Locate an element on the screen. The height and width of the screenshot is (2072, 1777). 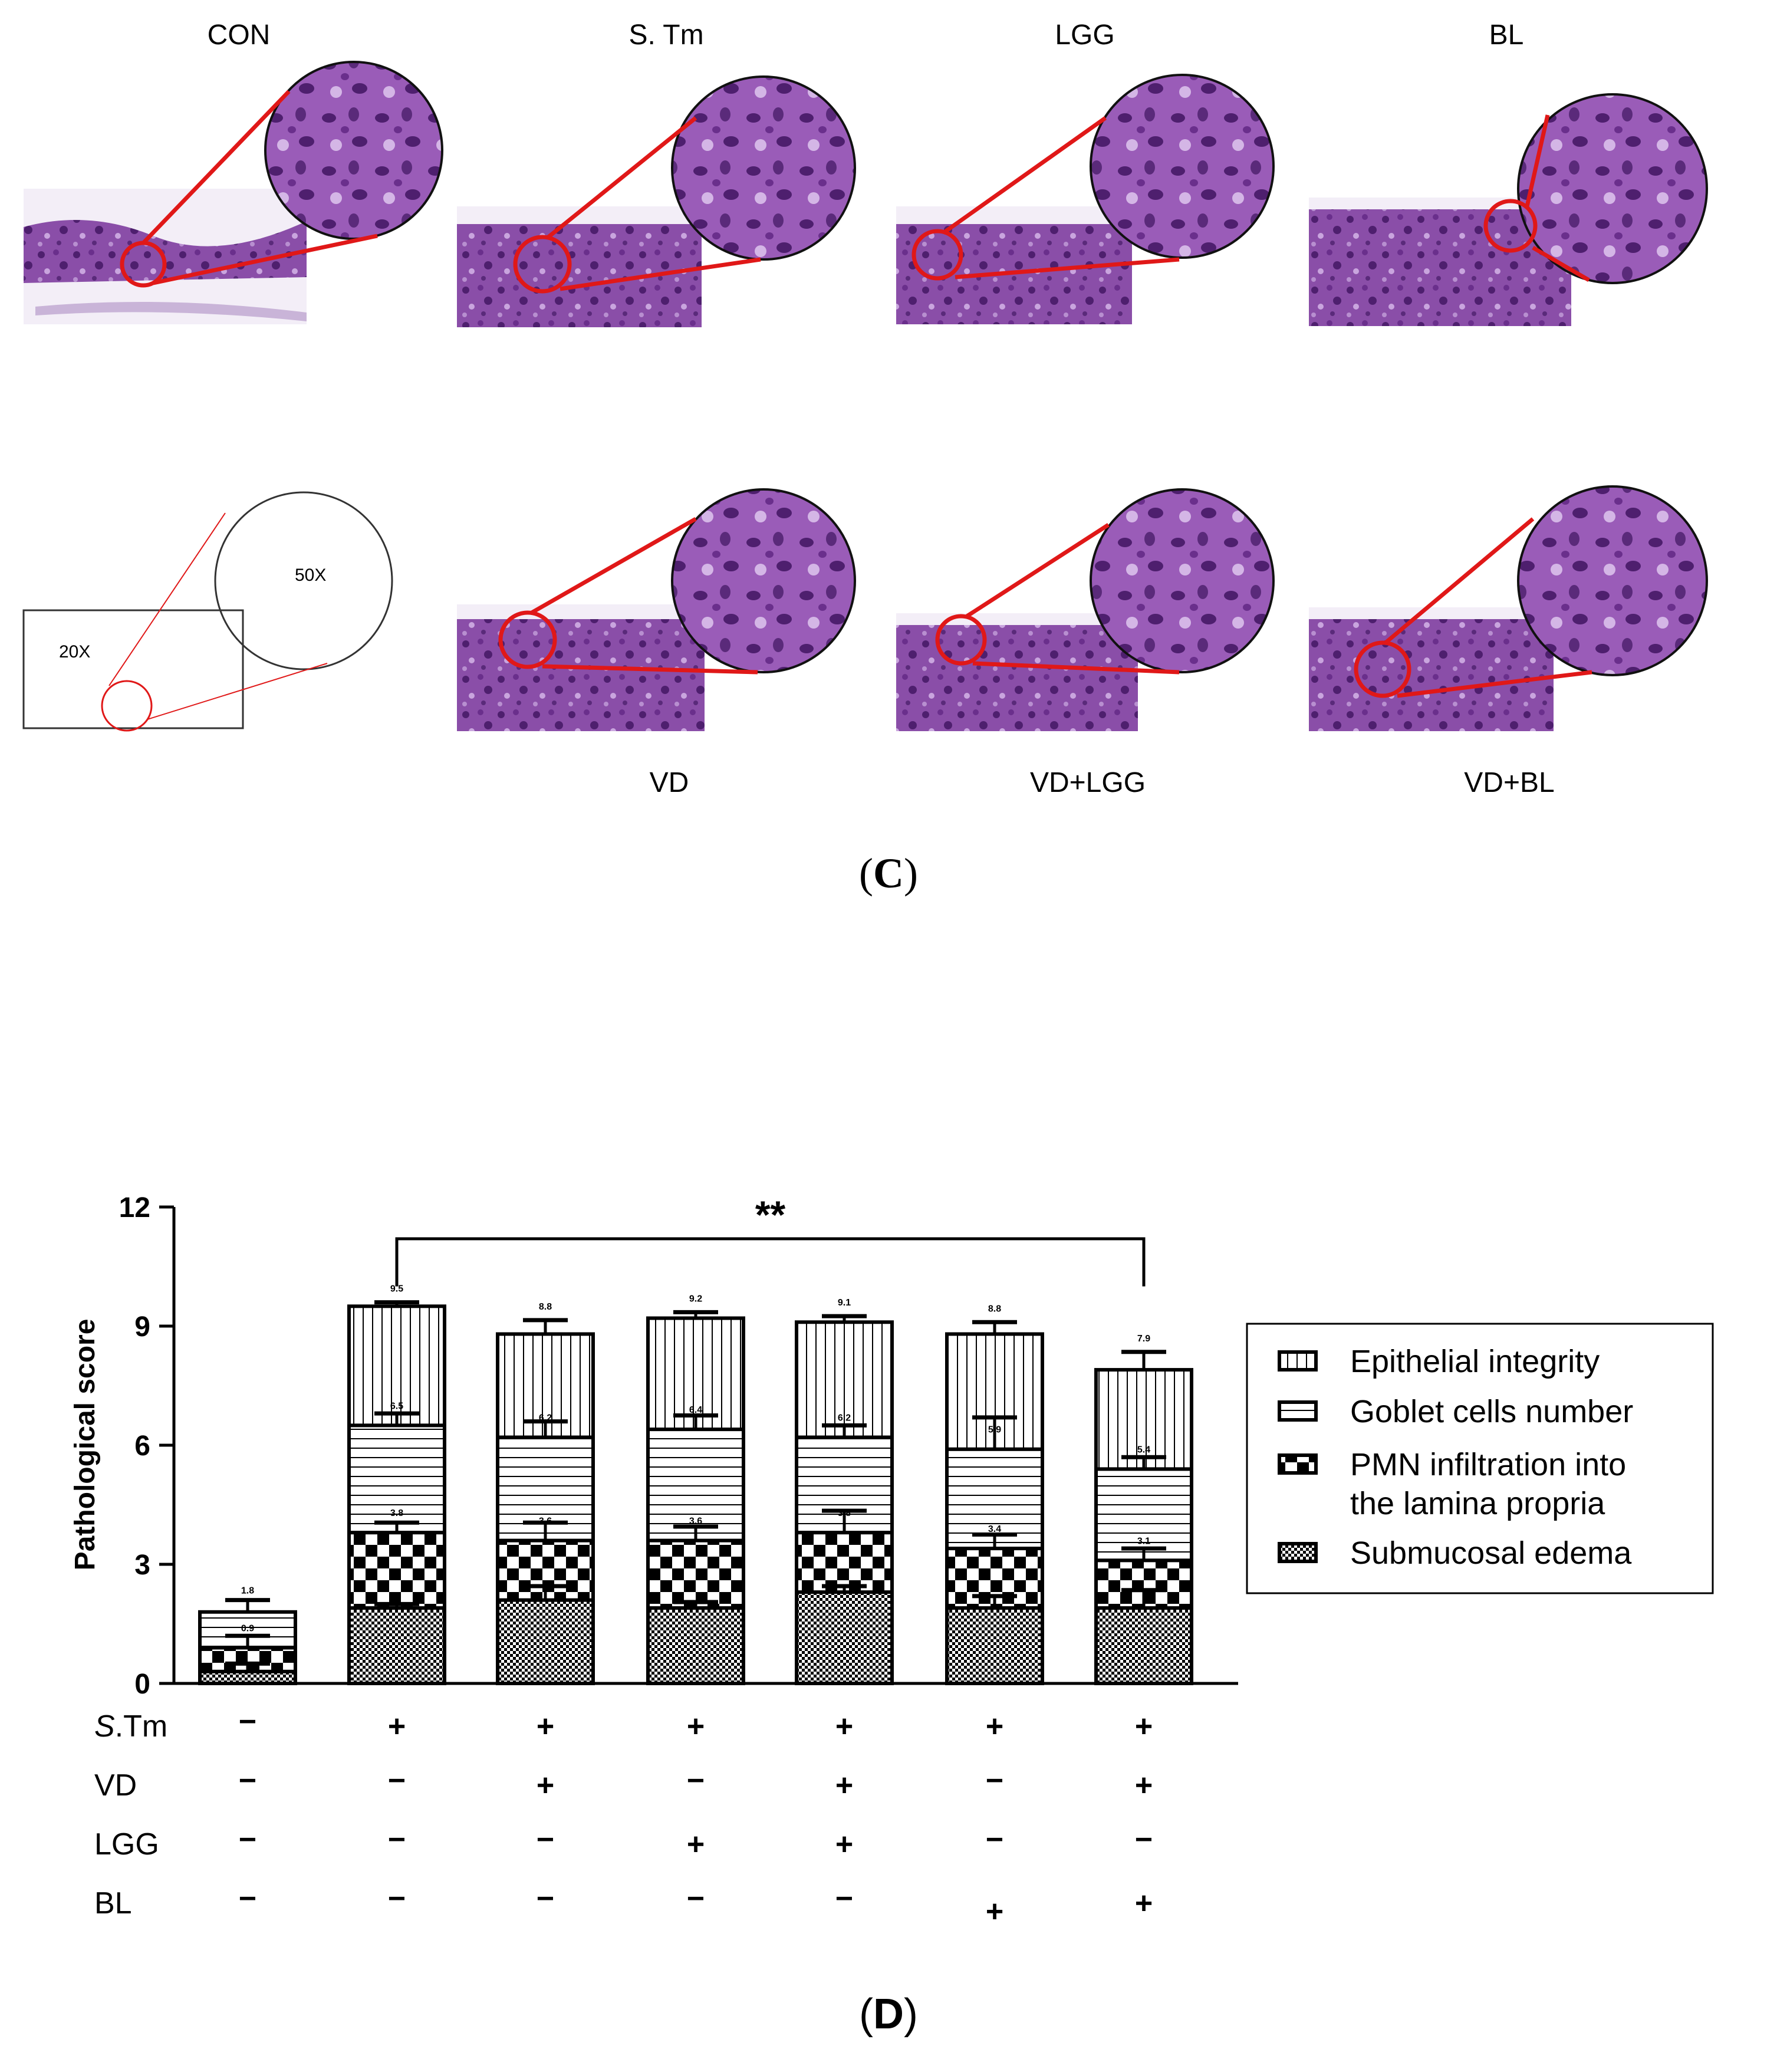
treatment-row-label: VD is located at coordinates (116, 1786).